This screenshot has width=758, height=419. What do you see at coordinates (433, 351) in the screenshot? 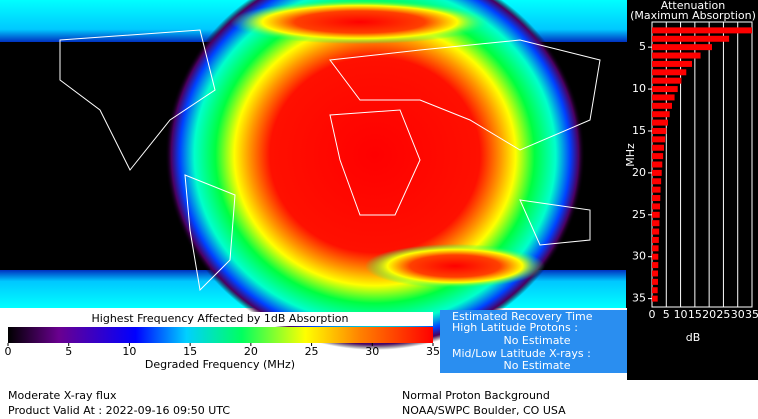
I see `colorbar-tick-label: 35` at bounding box center [433, 351].